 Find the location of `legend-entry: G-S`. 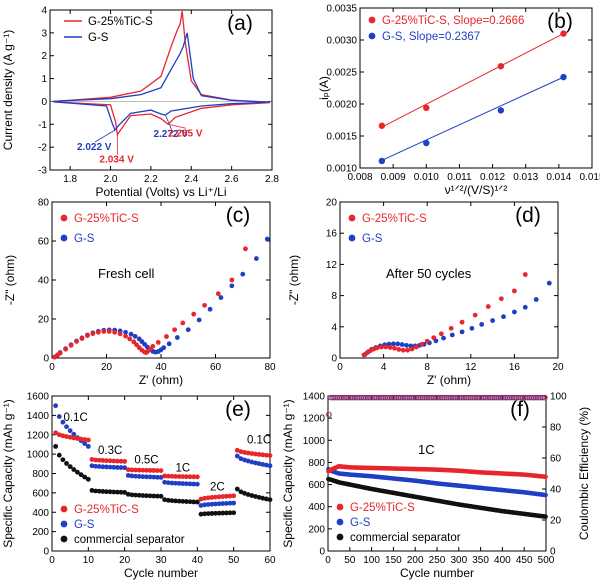

legend-entry: G-S is located at coordinates (84, 525).